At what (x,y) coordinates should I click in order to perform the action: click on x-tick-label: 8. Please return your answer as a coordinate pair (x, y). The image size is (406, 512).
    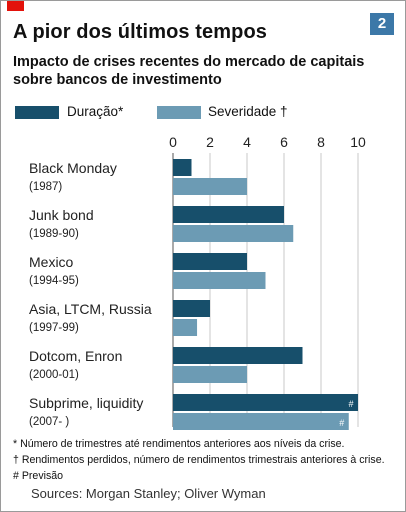
    Looking at the image, I should click on (321, 142).